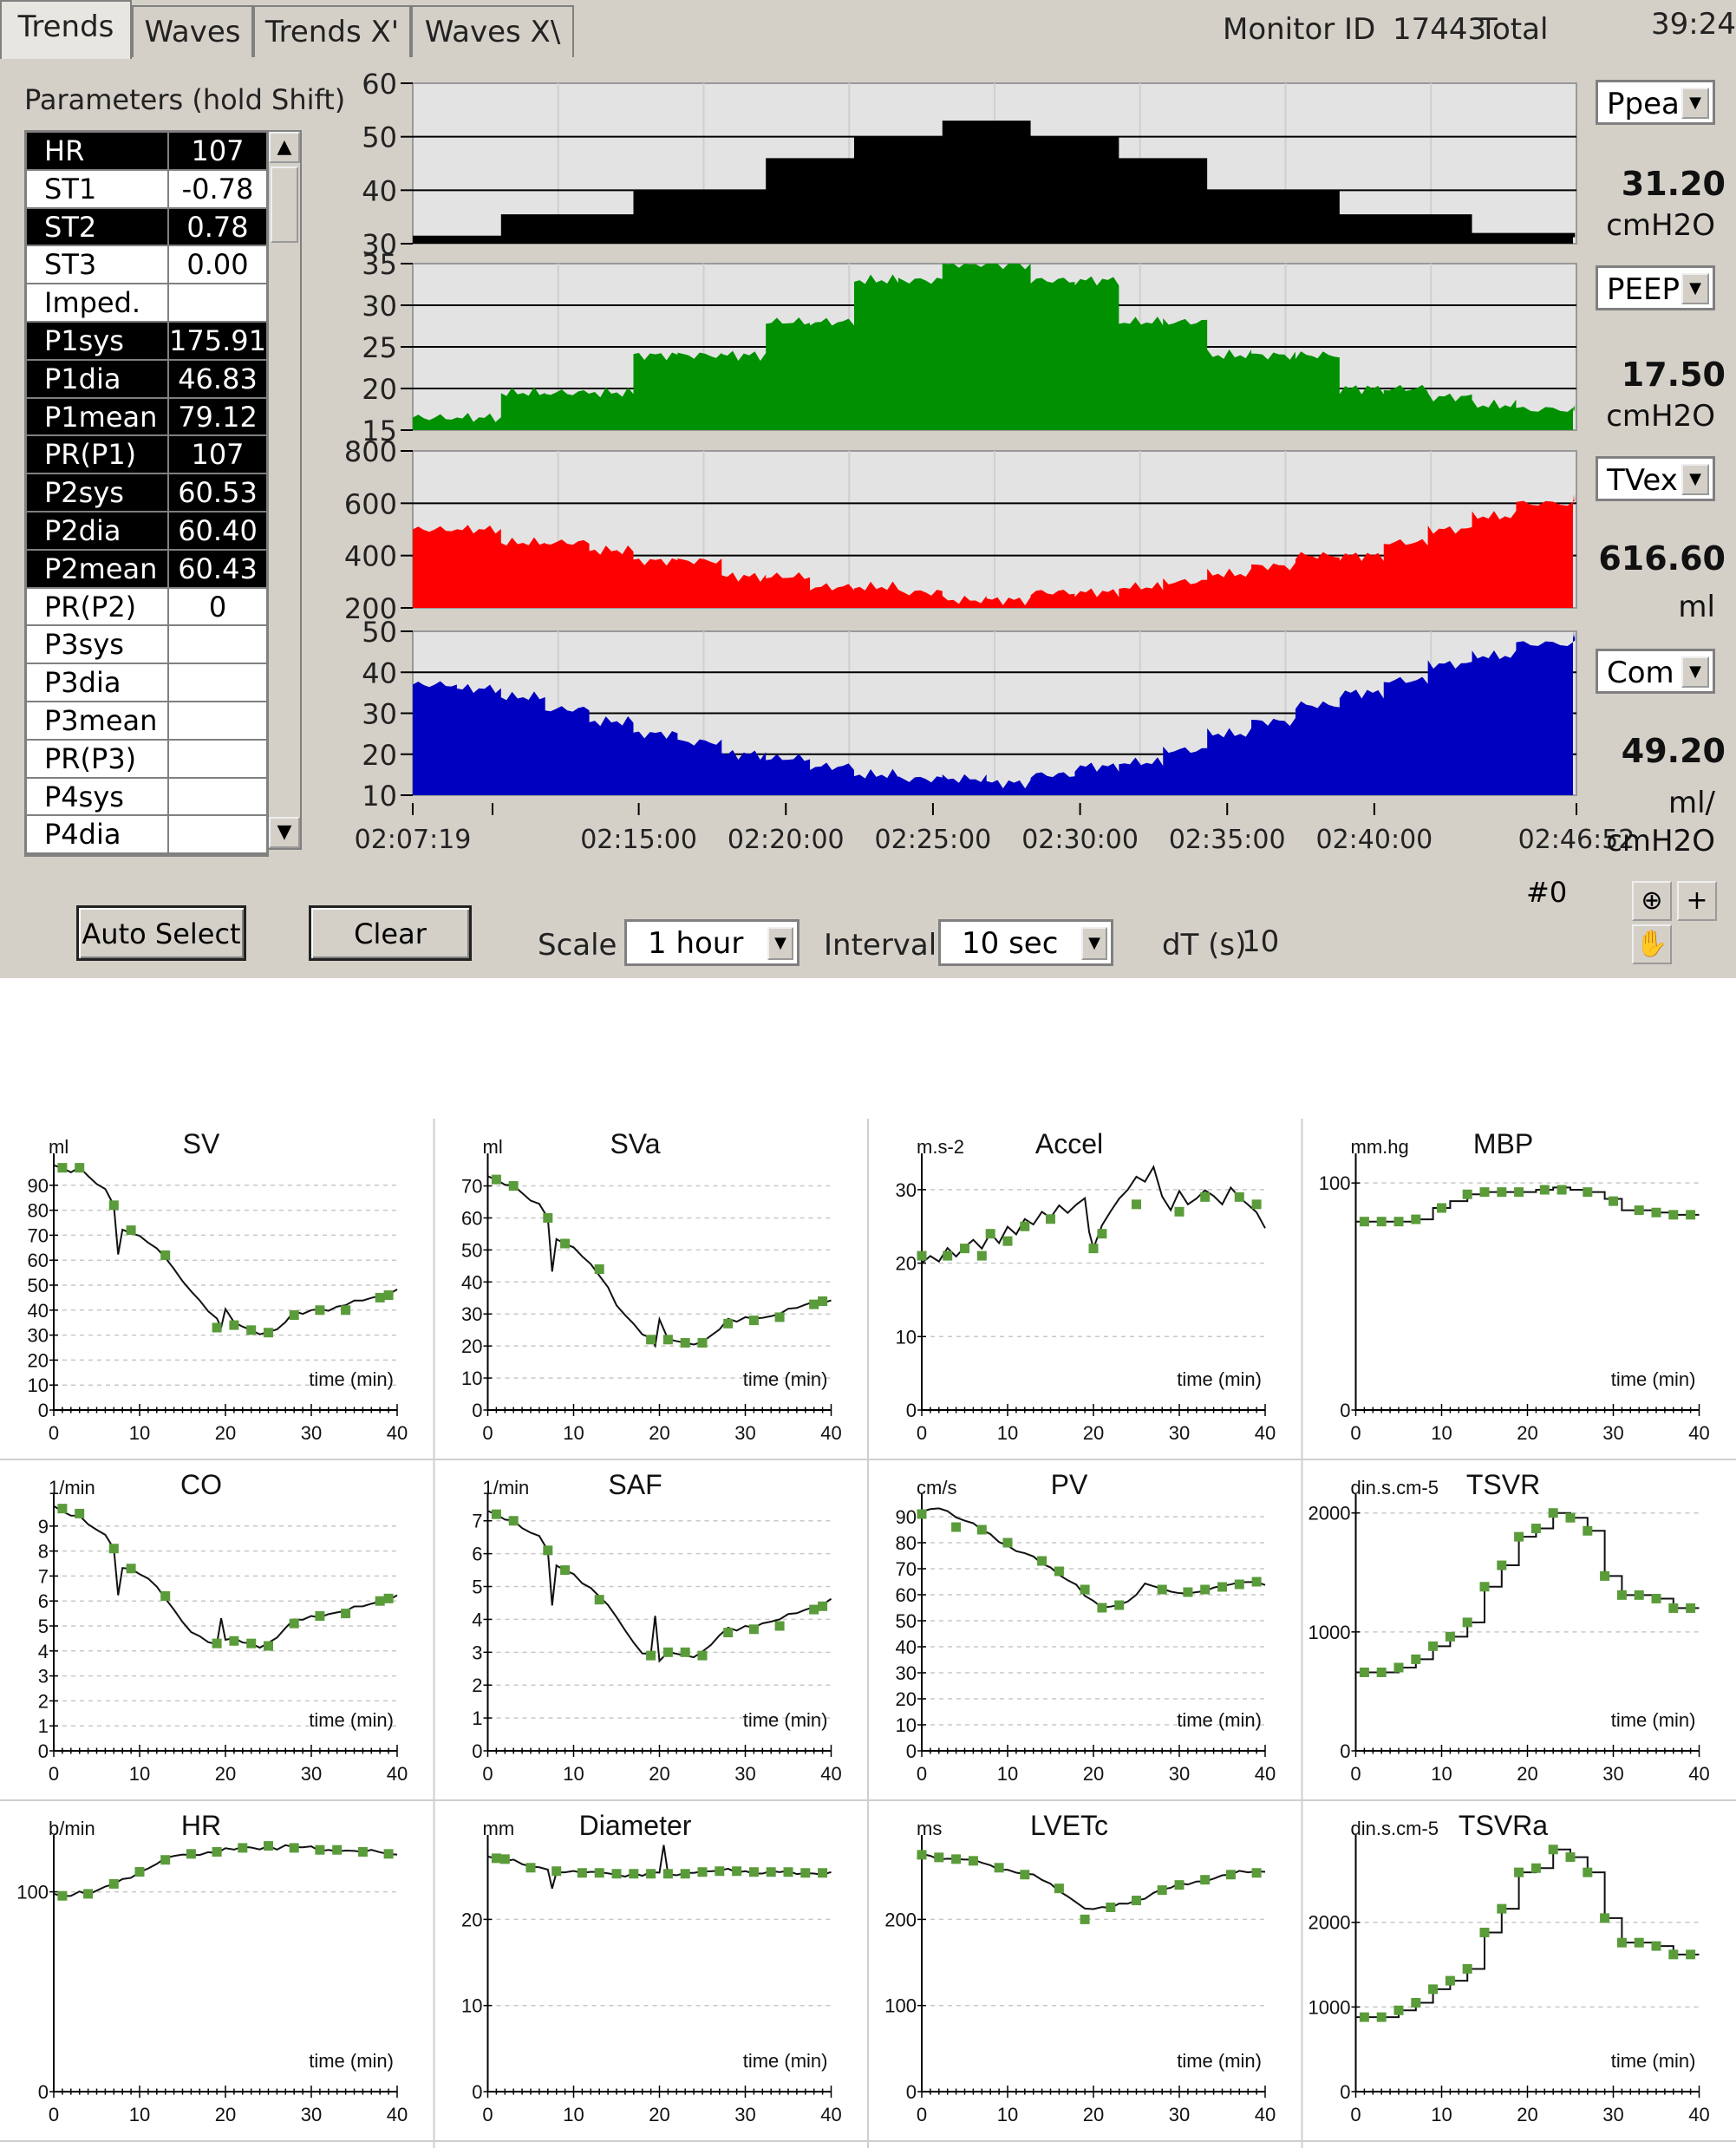  Describe the element at coordinates (284, 833) in the screenshot. I see `scroll-down-icon: ▼` at that location.